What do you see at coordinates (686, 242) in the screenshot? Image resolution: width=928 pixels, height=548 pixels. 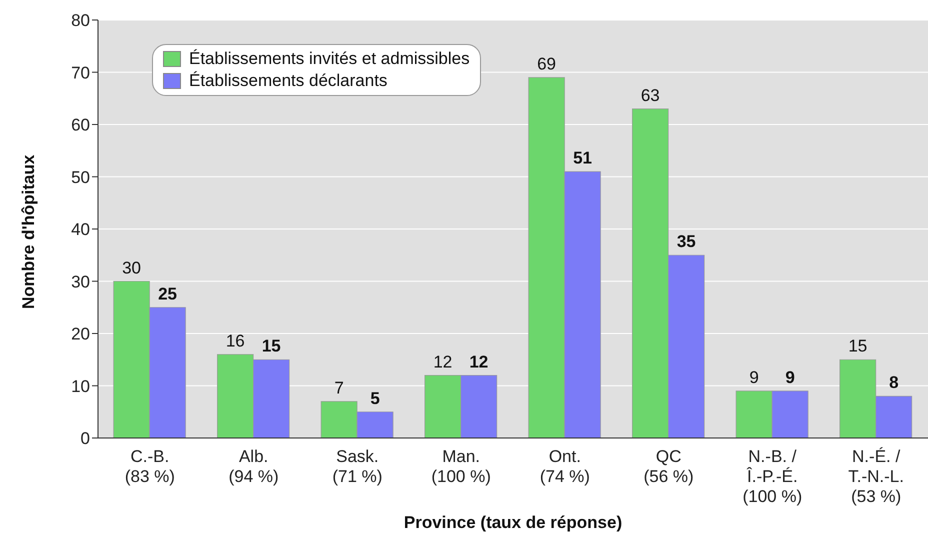 I see `data-label: 35` at bounding box center [686, 242].